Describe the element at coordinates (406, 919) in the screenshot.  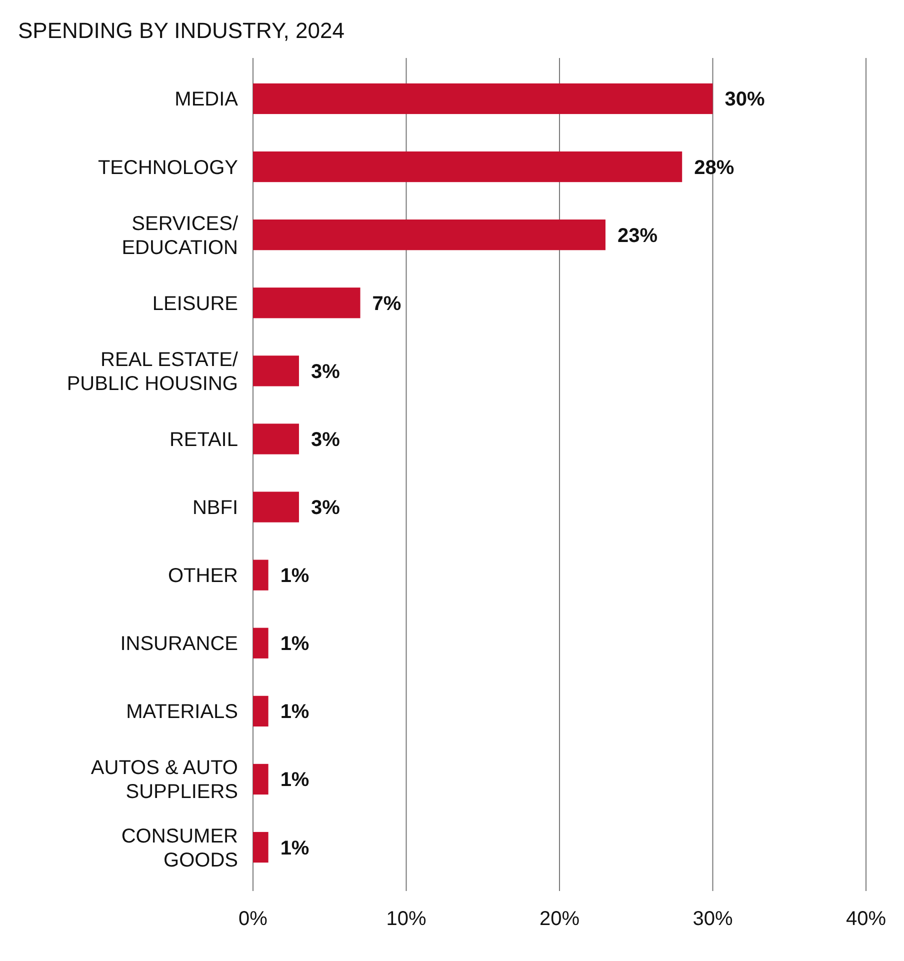
I see `x-tick-label: 10%` at that location.